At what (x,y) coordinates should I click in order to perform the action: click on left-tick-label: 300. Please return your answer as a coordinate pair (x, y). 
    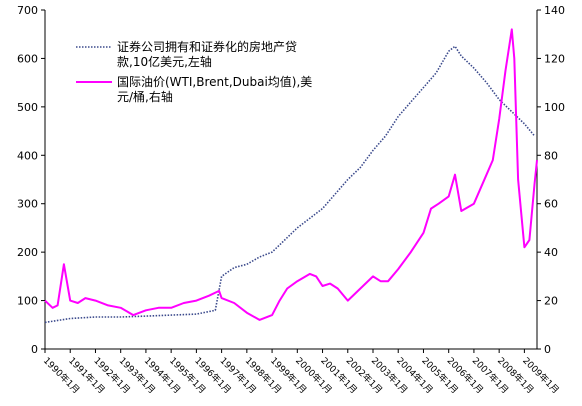
    Looking at the image, I should click on (27, 204).